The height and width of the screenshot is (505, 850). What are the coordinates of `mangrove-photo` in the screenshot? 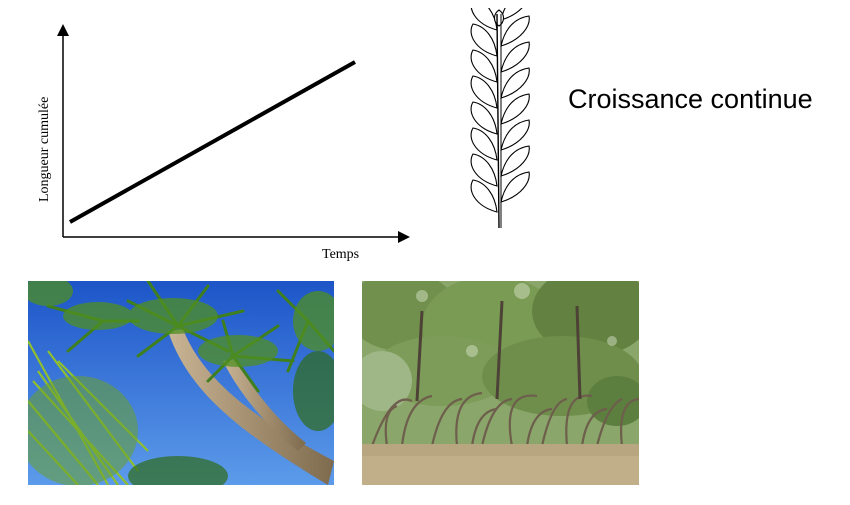 It's located at (500, 383).